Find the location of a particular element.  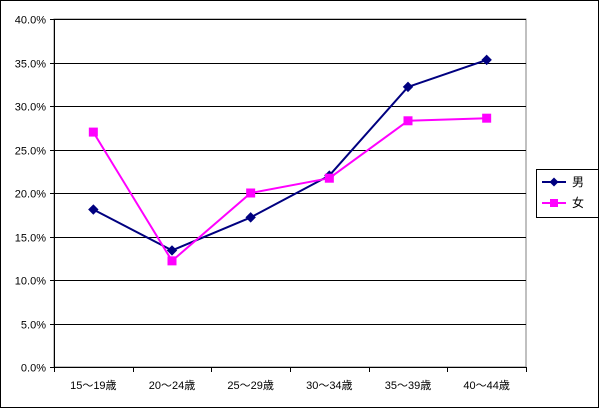

legend-label: 男 is located at coordinates (578, 182).